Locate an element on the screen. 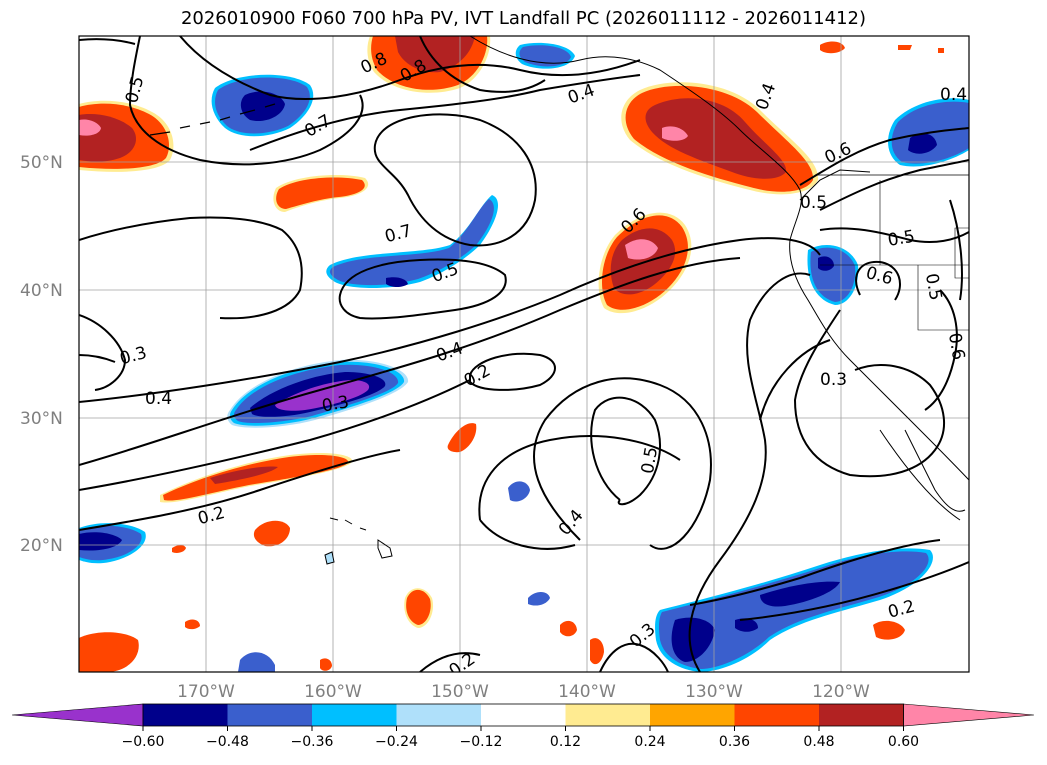  colorbar-tick-label: −0.24 is located at coordinates (396, 742).